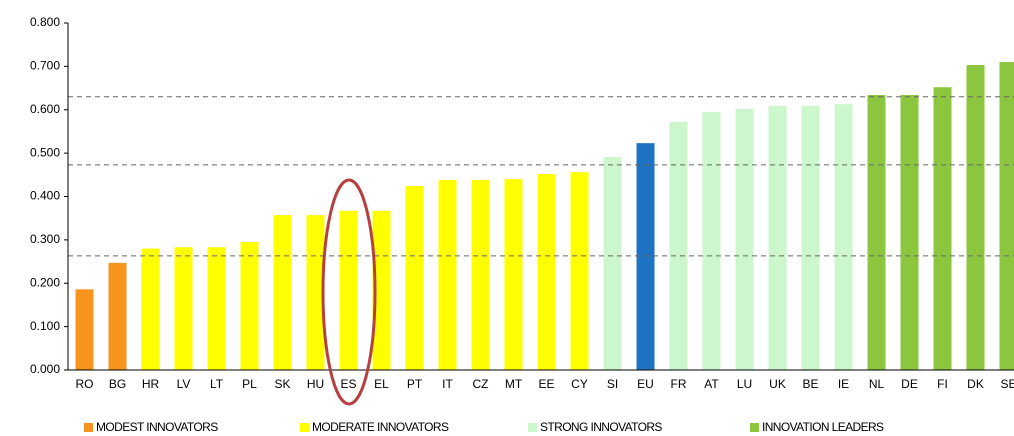  What do you see at coordinates (217, 384) in the screenshot?
I see `x-tick-label: LT` at bounding box center [217, 384].